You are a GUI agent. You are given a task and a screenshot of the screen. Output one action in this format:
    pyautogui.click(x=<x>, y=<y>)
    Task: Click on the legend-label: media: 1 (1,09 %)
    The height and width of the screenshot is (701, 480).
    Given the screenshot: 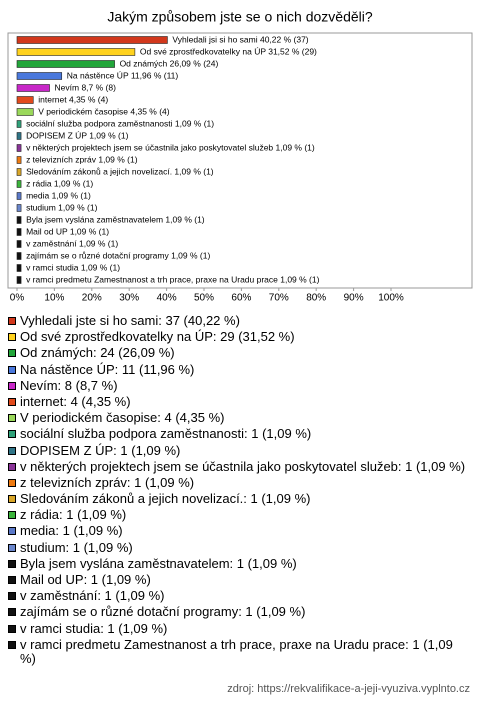 What is the action you would take?
    pyautogui.click(x=71, y=531)
    